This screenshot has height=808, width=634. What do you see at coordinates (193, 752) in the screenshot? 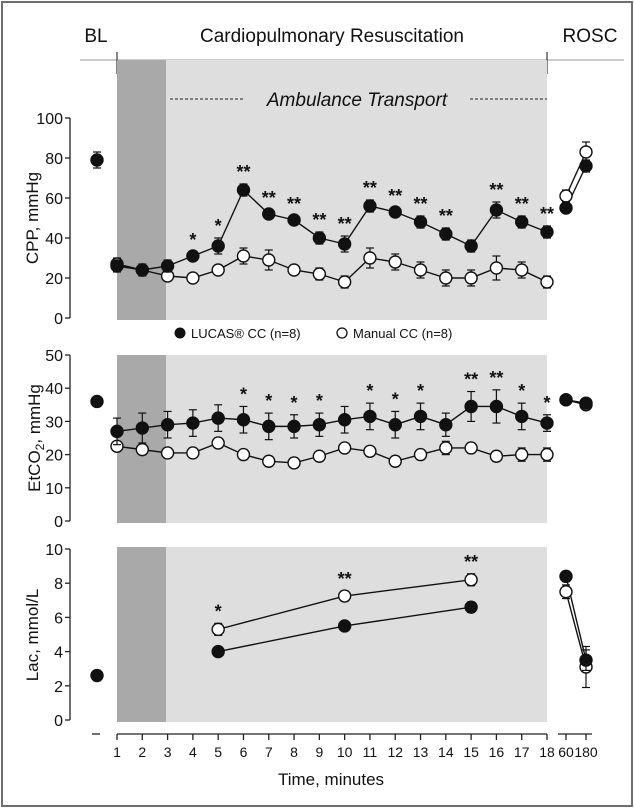
I see `x-tick-label: 4` at bounding box center [193, 752].